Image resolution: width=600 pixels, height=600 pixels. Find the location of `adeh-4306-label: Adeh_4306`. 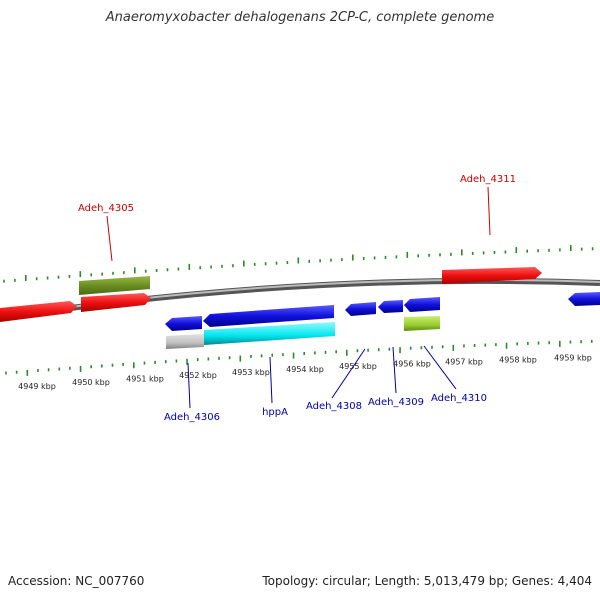

adeh-4306-label: Adeh_4306 is located at coordinates (192, 417).